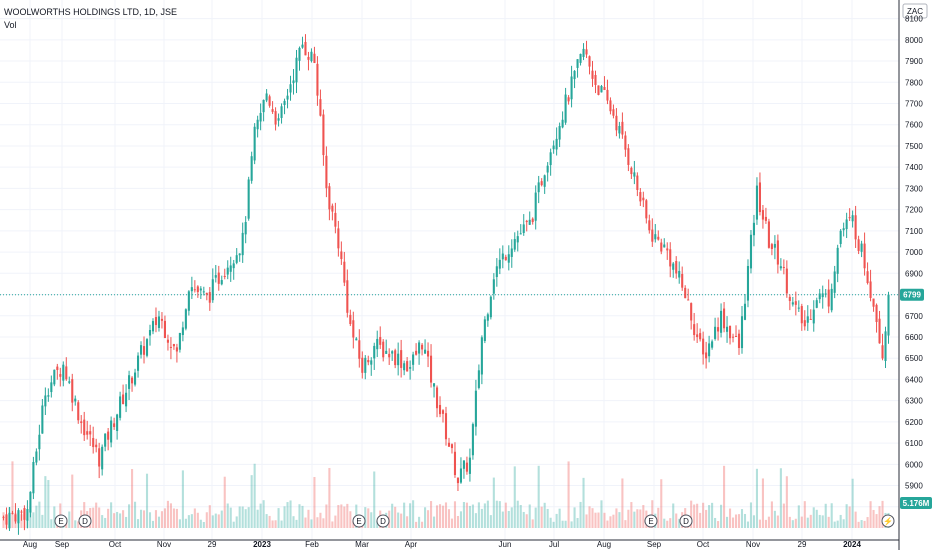  I want to click on currency-box, so click(915, 11).